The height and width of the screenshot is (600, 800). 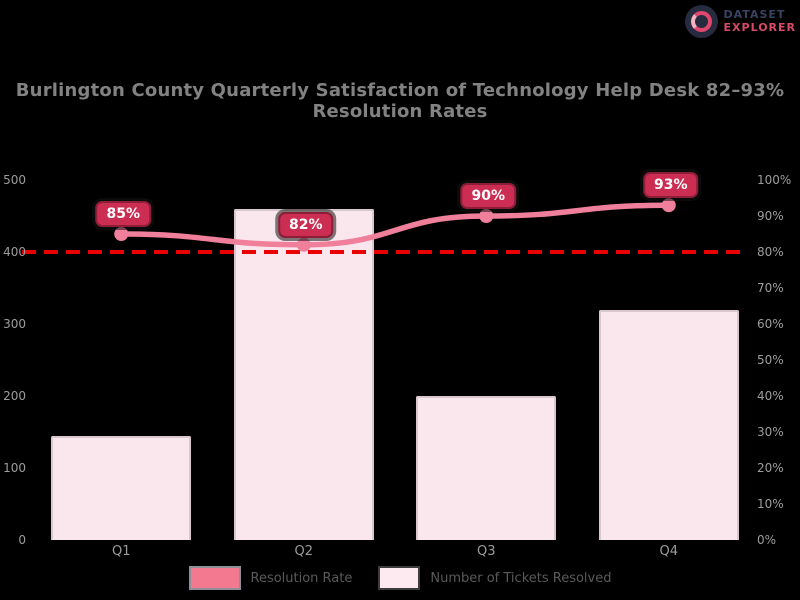 I want to click on brand-logo: DATASET EXPLORER, so click(x=740, y=21).